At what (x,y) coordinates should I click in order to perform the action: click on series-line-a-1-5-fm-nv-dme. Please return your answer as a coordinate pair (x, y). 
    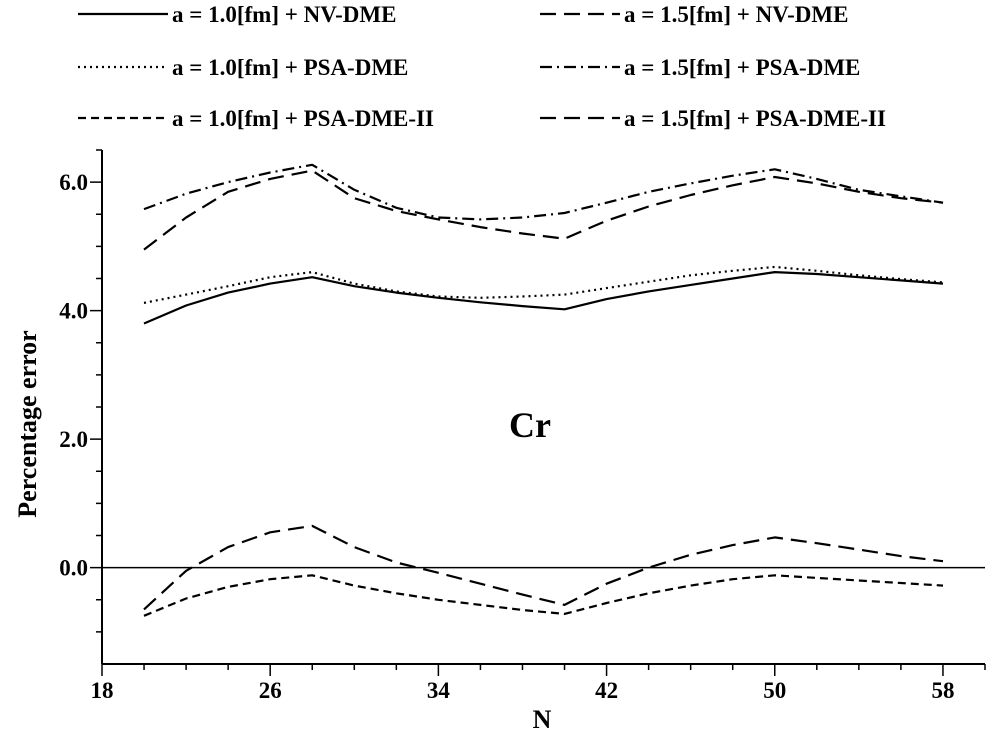
    Looking at the image, I should click on (543, 210).